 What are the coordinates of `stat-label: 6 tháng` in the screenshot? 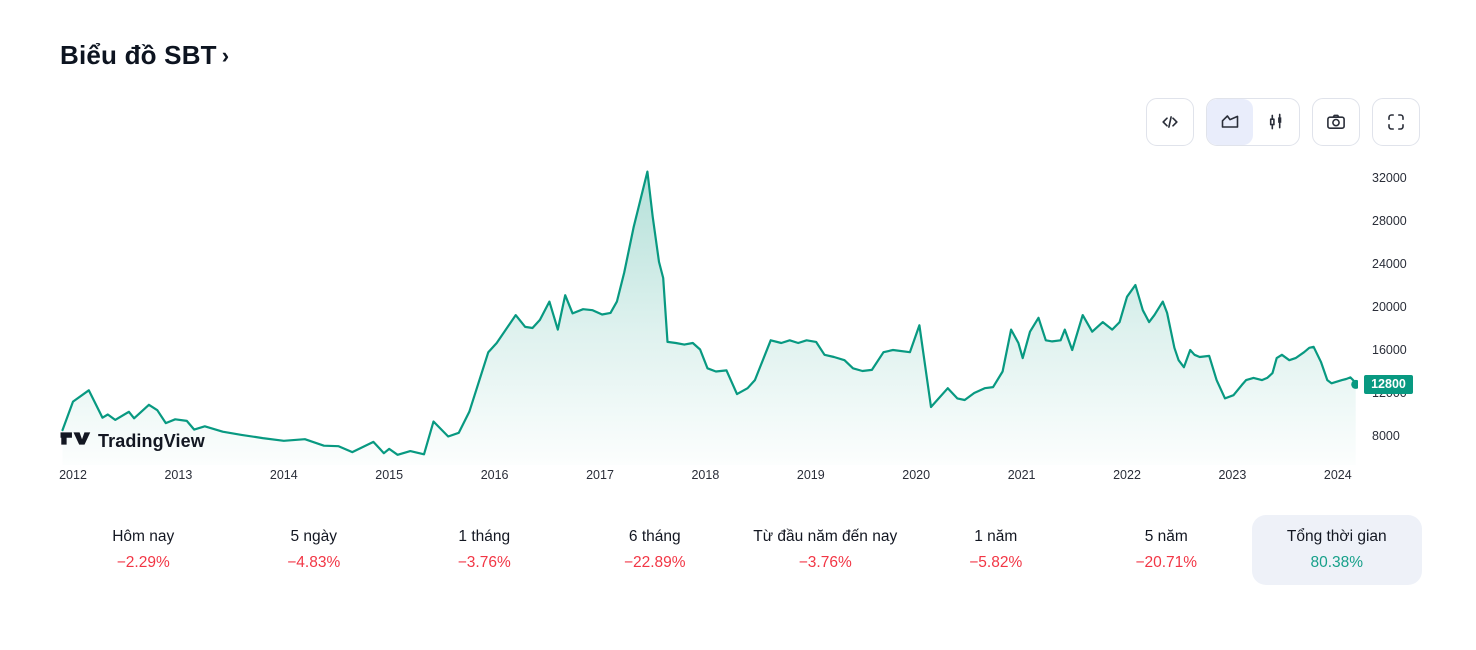 It's located at (654, 536).